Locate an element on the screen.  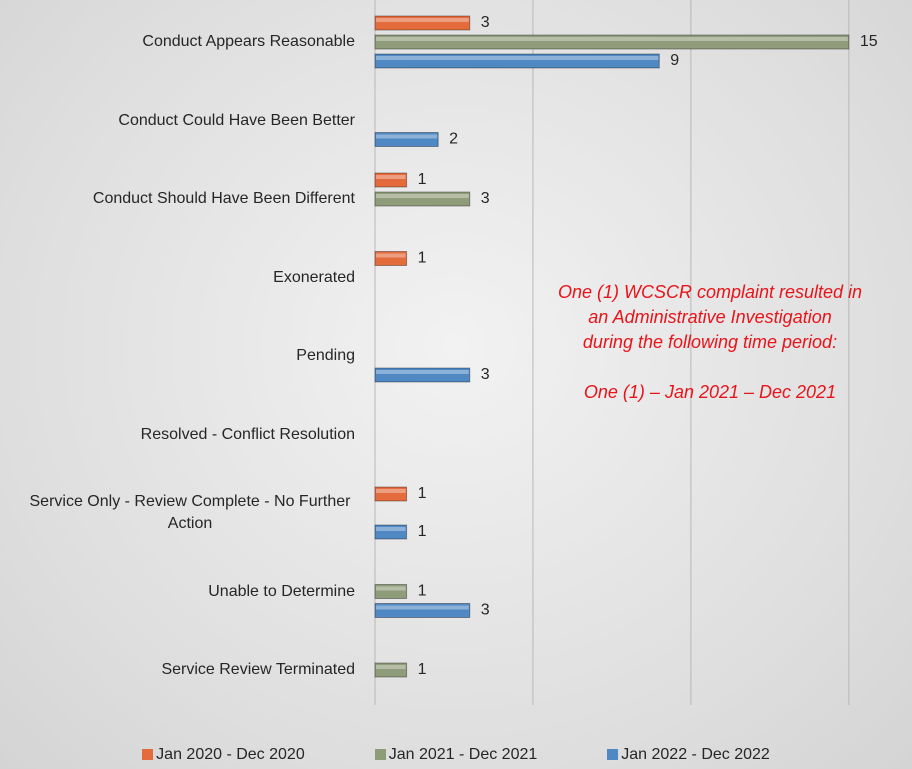
legend-item: Jan 2020 - Dec 2020 is located at coordinates (223, 755).